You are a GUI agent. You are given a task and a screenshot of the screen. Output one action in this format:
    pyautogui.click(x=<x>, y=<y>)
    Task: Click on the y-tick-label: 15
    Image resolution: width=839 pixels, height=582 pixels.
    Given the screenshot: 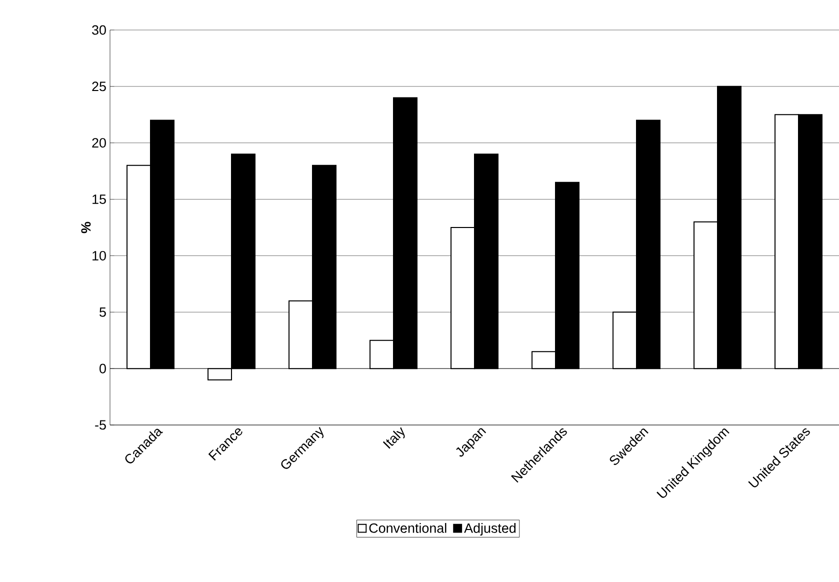 What is the action you would take?
    pyautogui.click(x=99, y=199)
    